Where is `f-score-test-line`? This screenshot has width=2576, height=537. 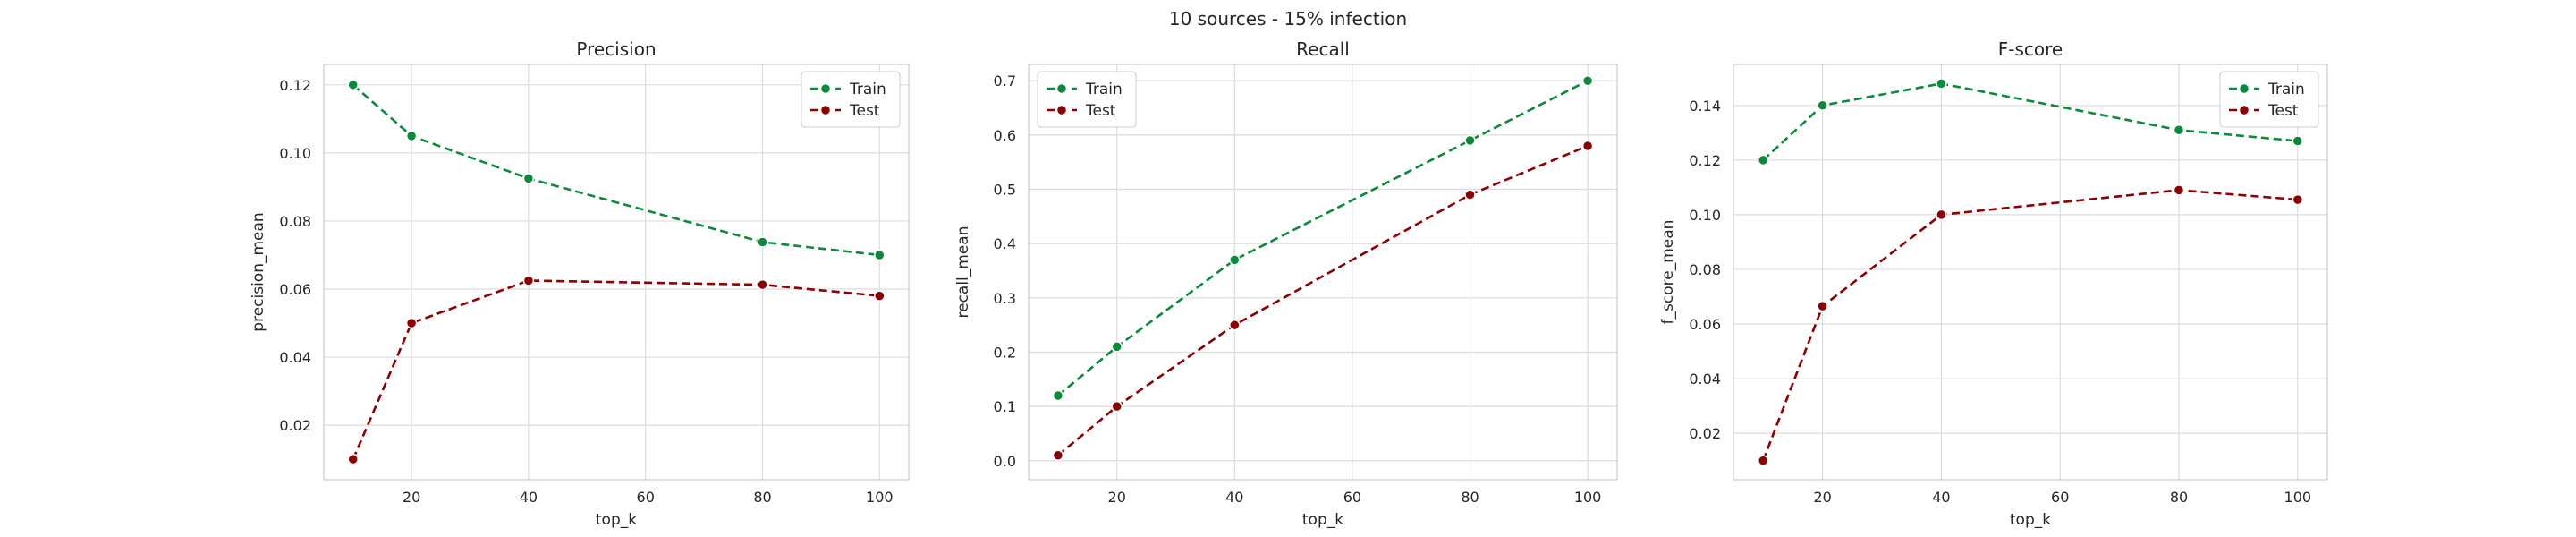
f-score-test-line is located at coordinates (2029, 325).